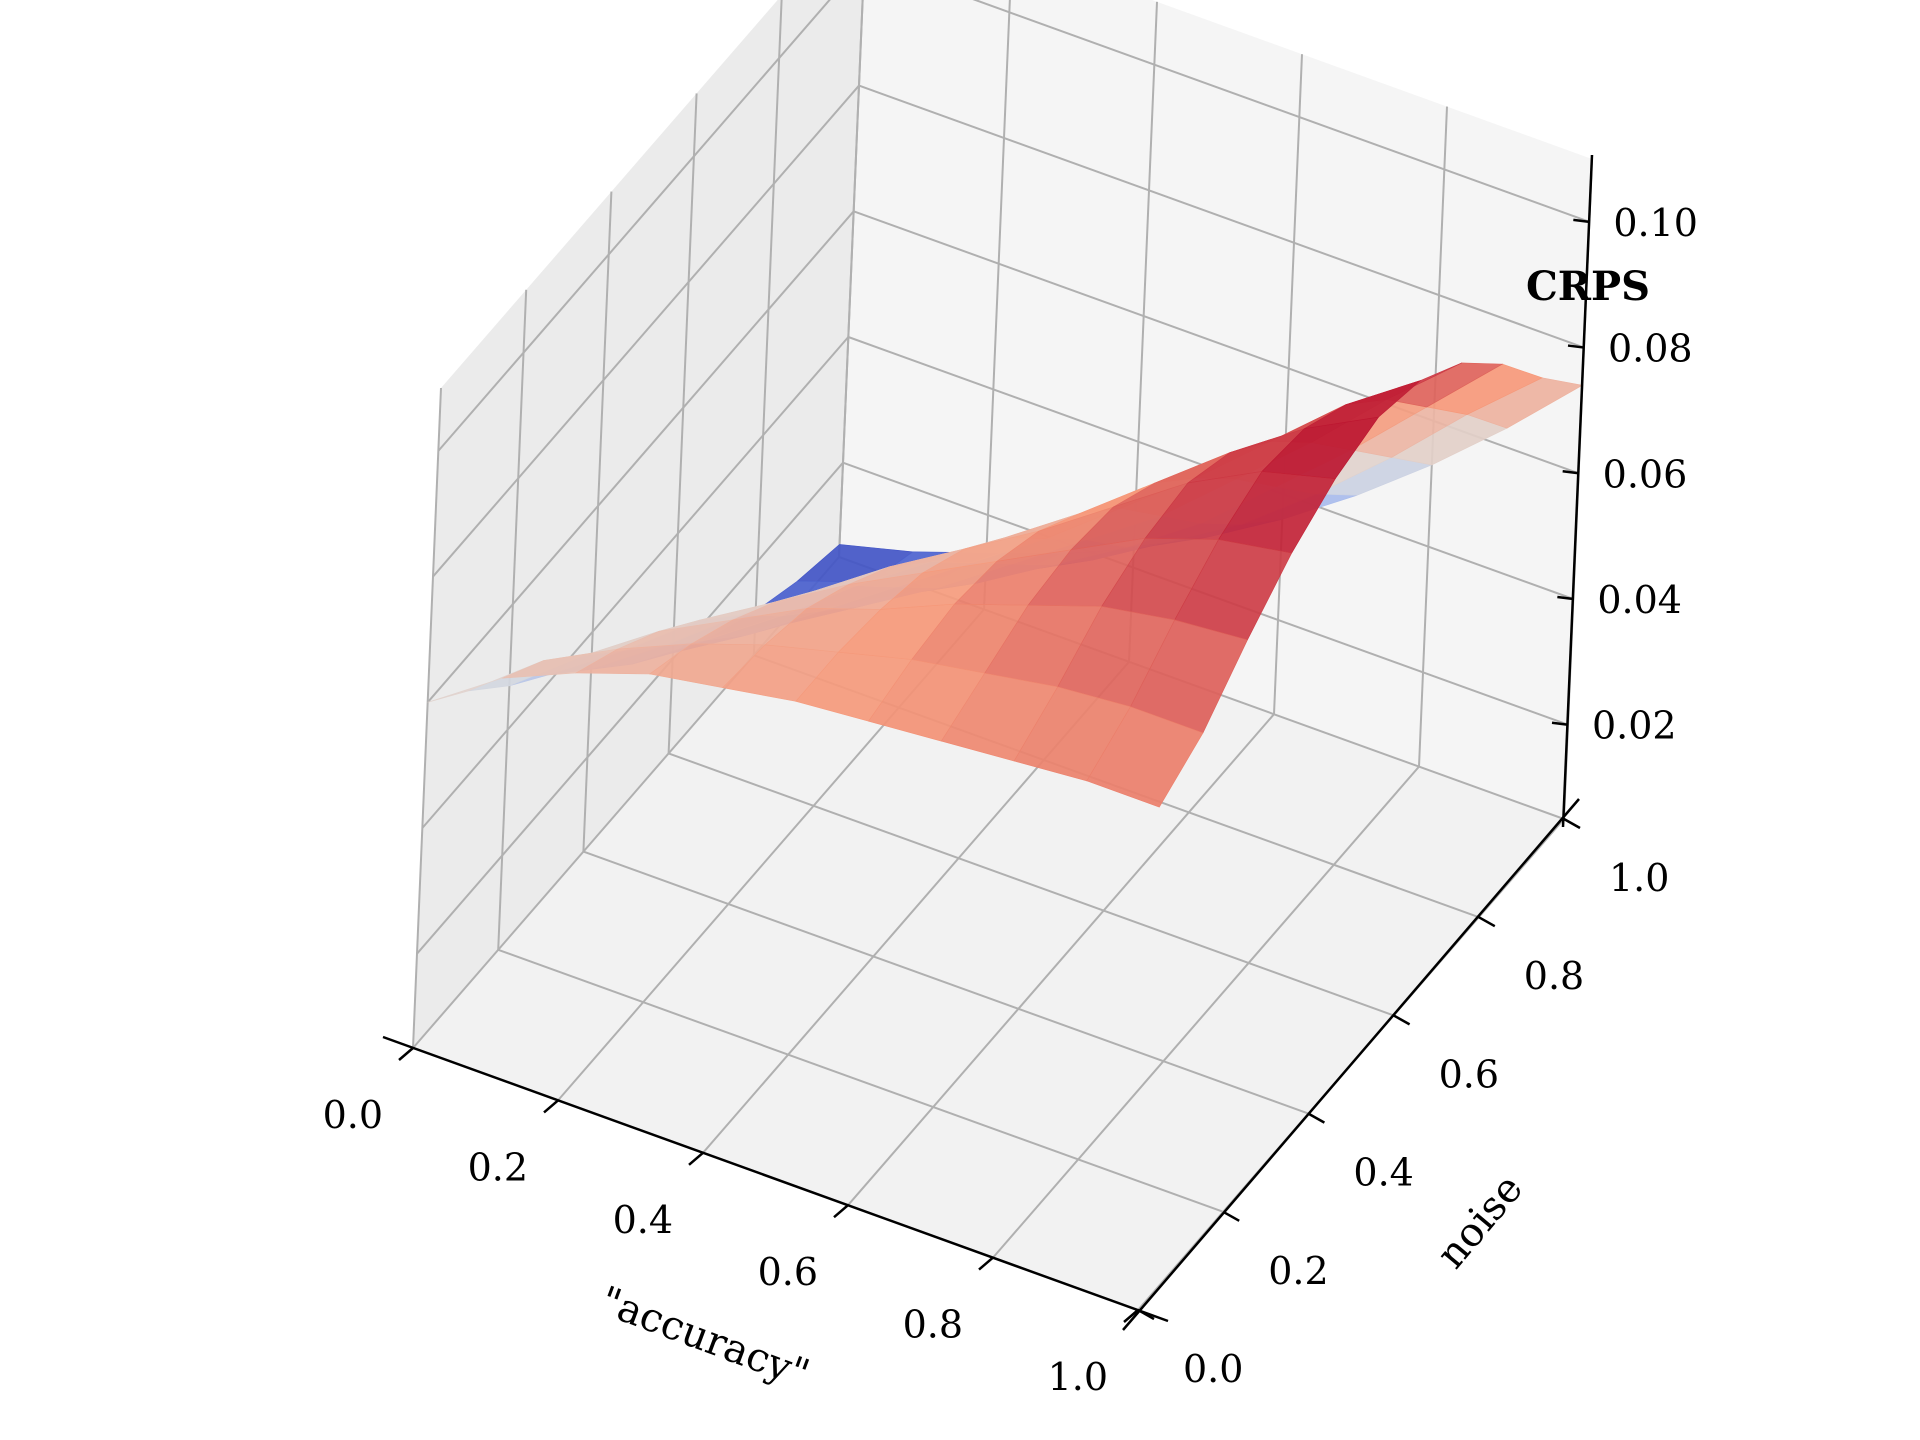 This screenshot has width=1920, height=1440. I want to click on z-tick-label: 0.04, so click(1639, 600).